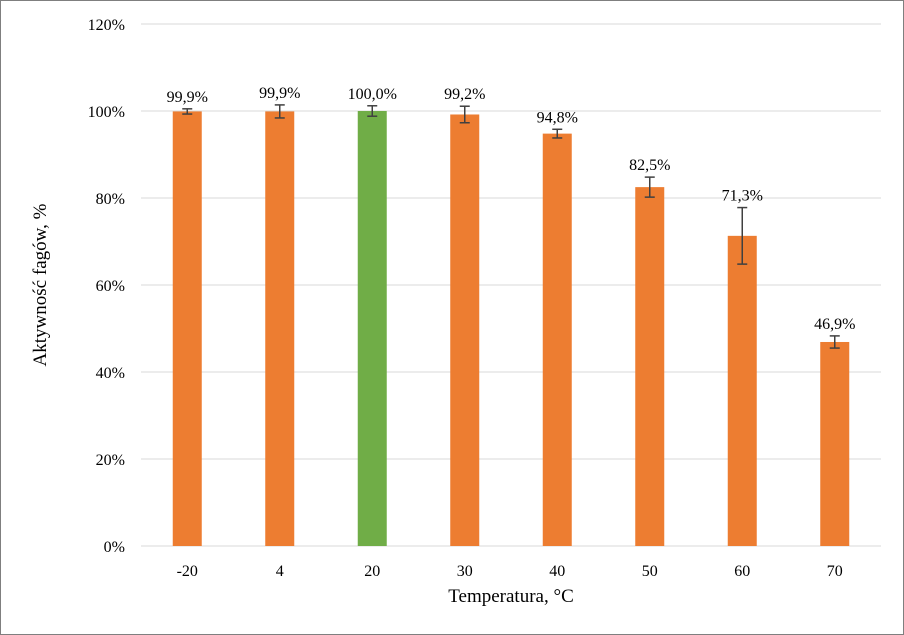  What do you see at coordinates (835, 571) in the screenshot?
I see `x-tick-label: 70` at bounding box center [835, 571].